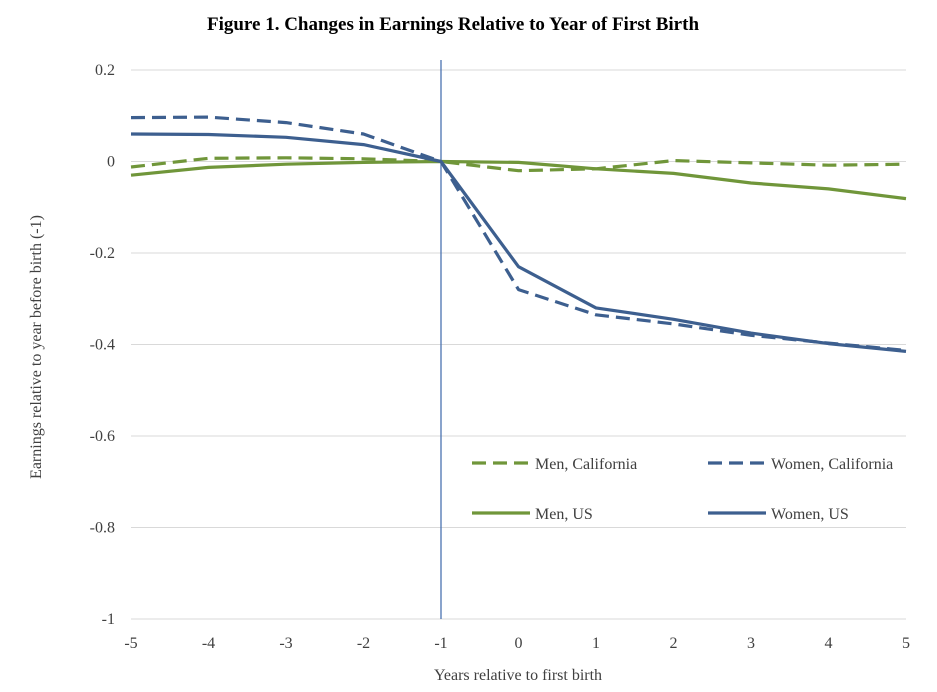 This screenshot has height=692, width=937. I want to click on legend-label: Women, California, so click(832, 464).